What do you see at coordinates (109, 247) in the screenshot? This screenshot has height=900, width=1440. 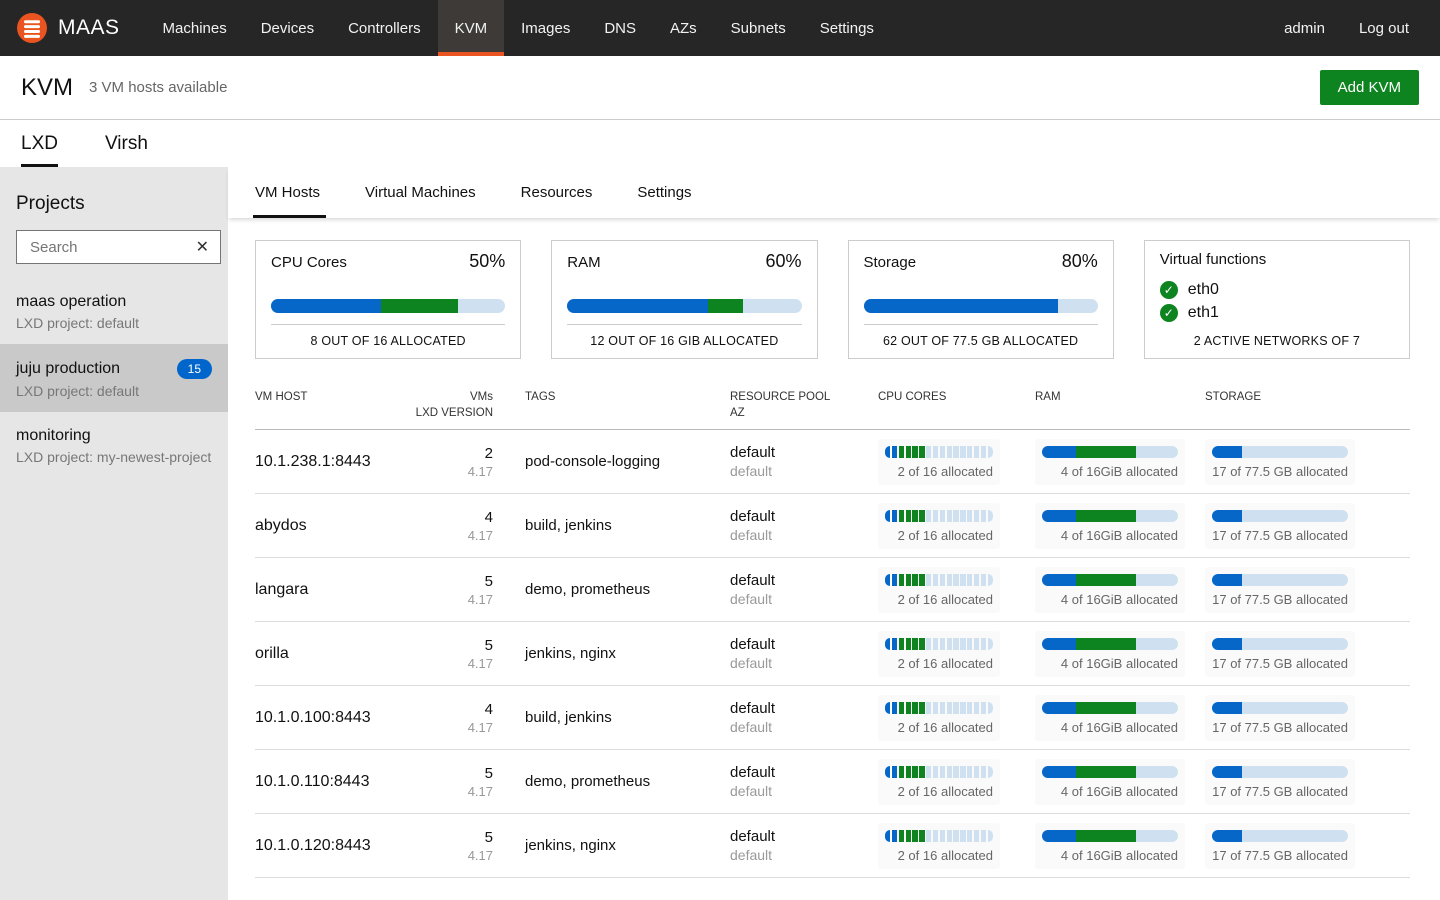 I see `project-search-input` at bounding box center [109, 247].